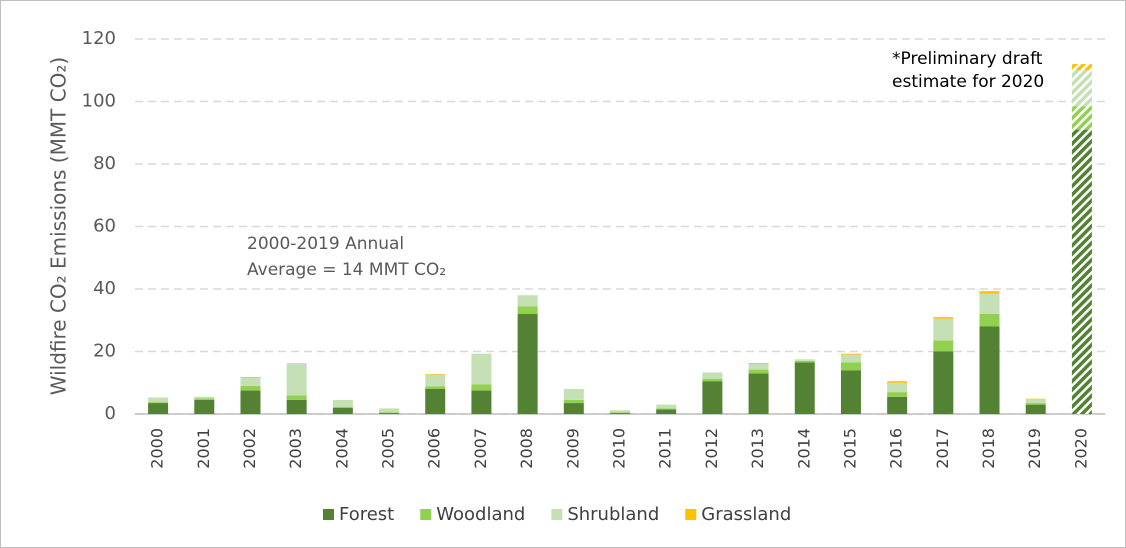  Describe the element at coordinates (99, 38) in the screenshot. I see `y-tick-label: 120` at that location.